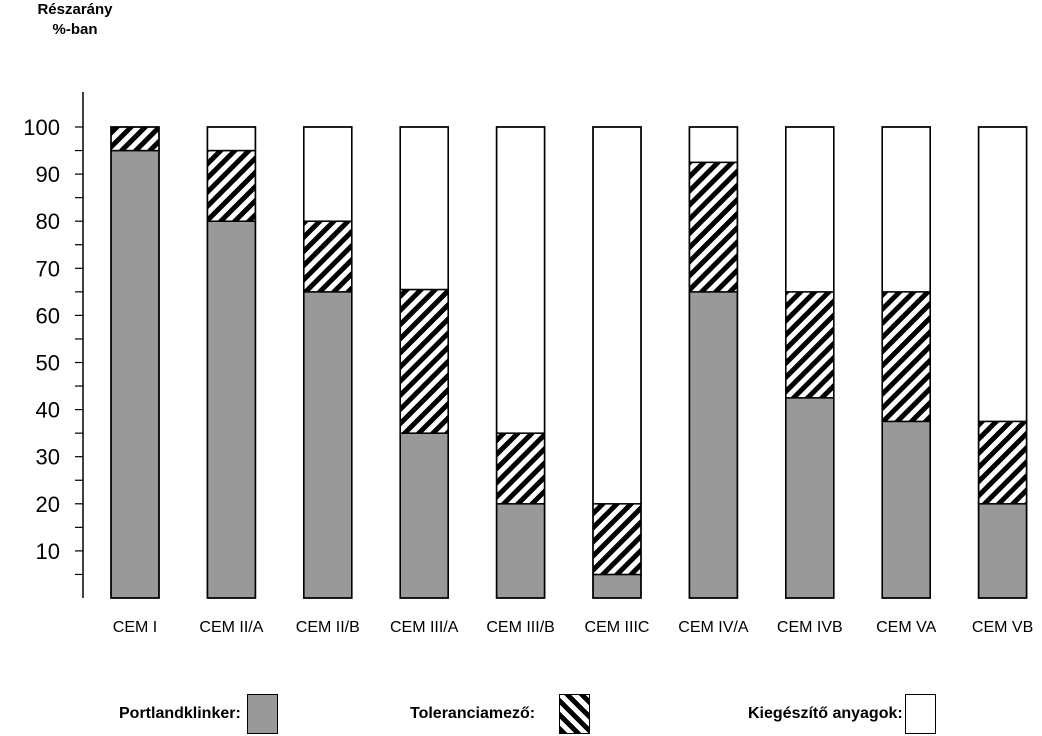 This screenshot has height=736, width=1042. Describe the element at coordinates (53, 345) in the screenshot. I see `axes: 10 20 30 40 50 60 70 80 90 100` at that location.